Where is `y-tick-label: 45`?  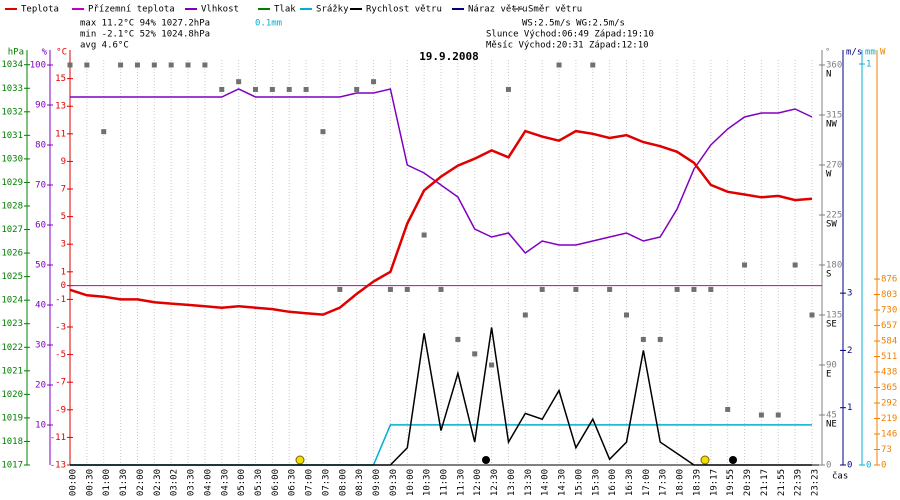 y-tick-label: 45 is located at coordinates (831, 416).